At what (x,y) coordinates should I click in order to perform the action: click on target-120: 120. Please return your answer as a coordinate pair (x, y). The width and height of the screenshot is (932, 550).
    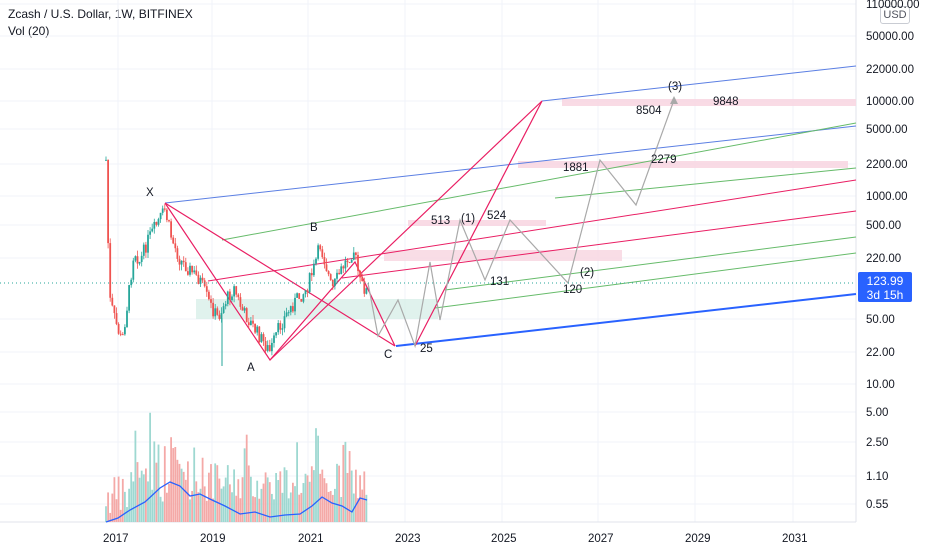
    Looking at the image, I should click on (572, 290).